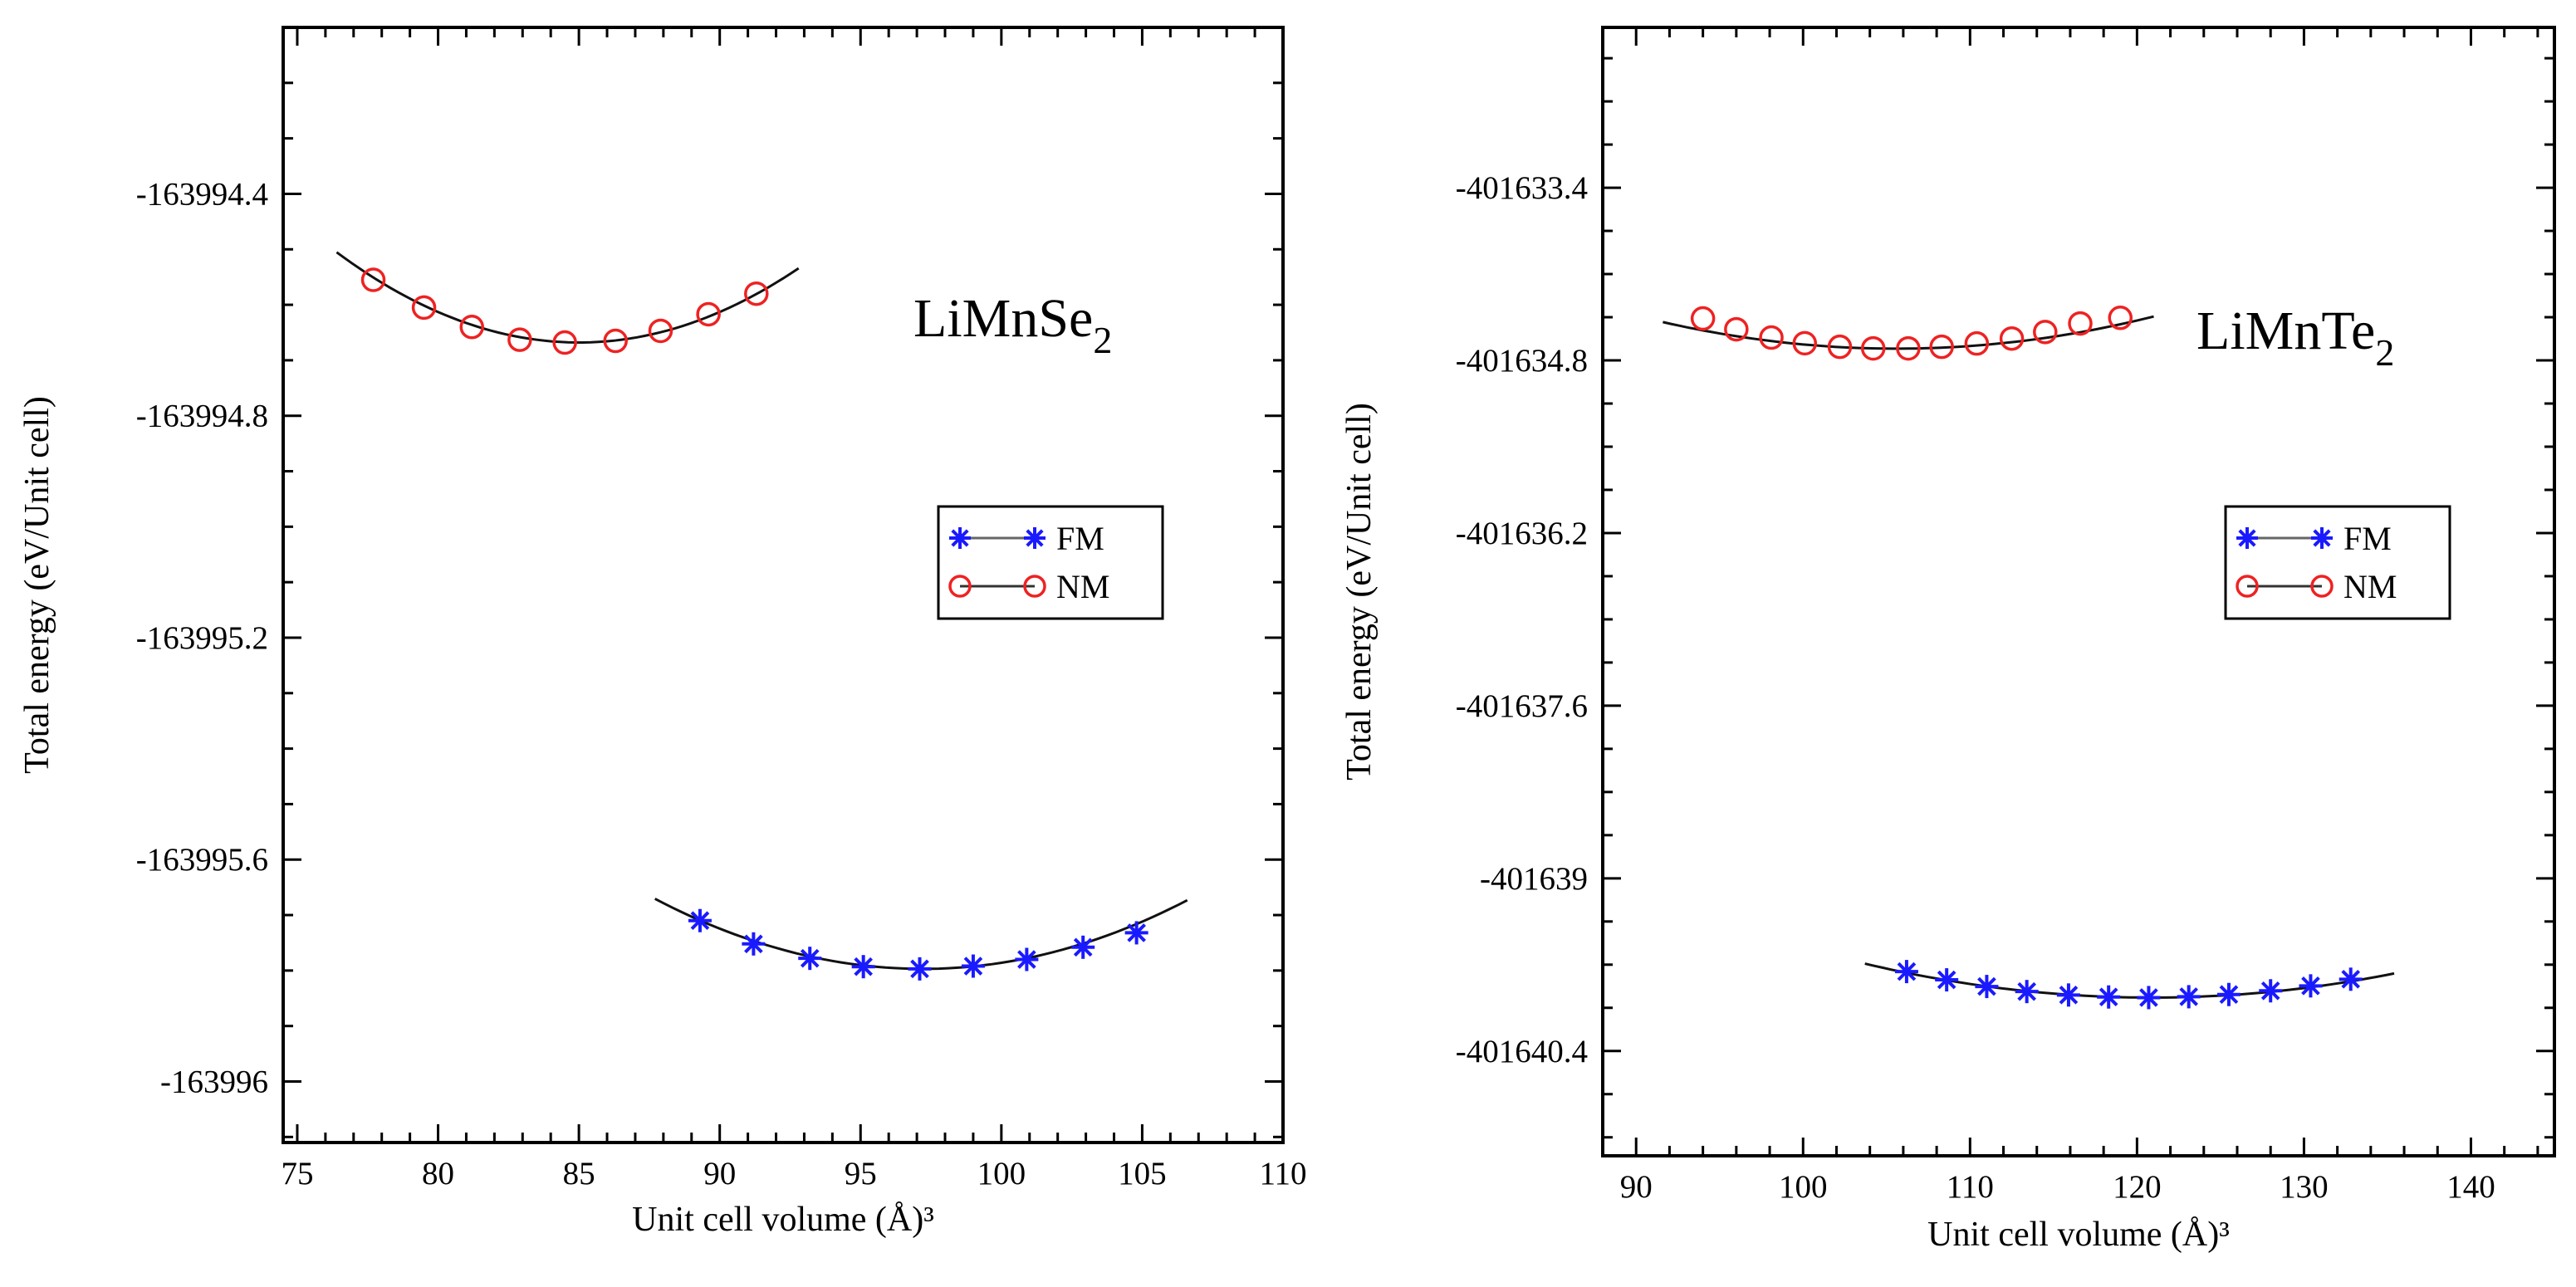  Describe the element at coordinates (1522, 188) in the screenshot. I see `y-tick-label: -401633.4` at that location.